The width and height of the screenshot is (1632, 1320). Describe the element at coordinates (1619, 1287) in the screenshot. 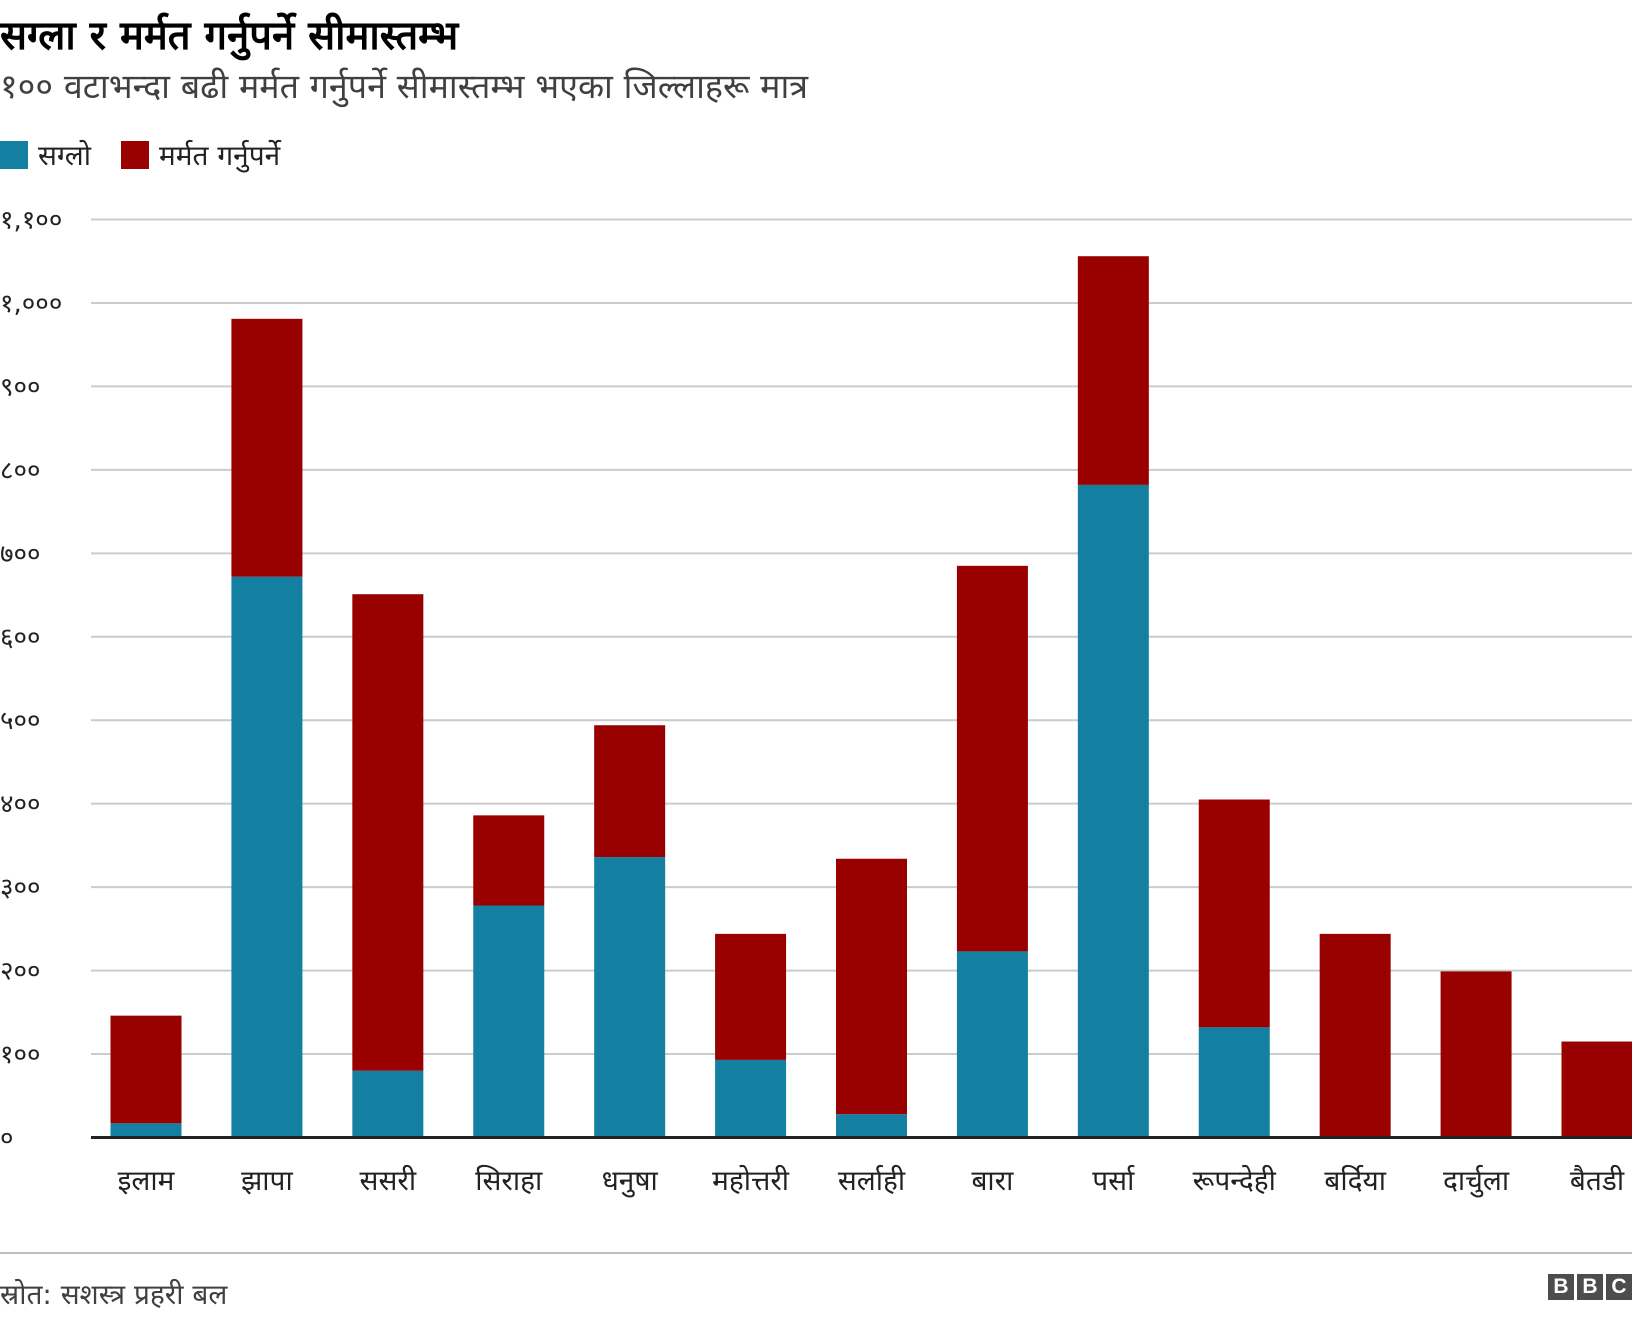

I see `bbc-logo-c: C` at that location.